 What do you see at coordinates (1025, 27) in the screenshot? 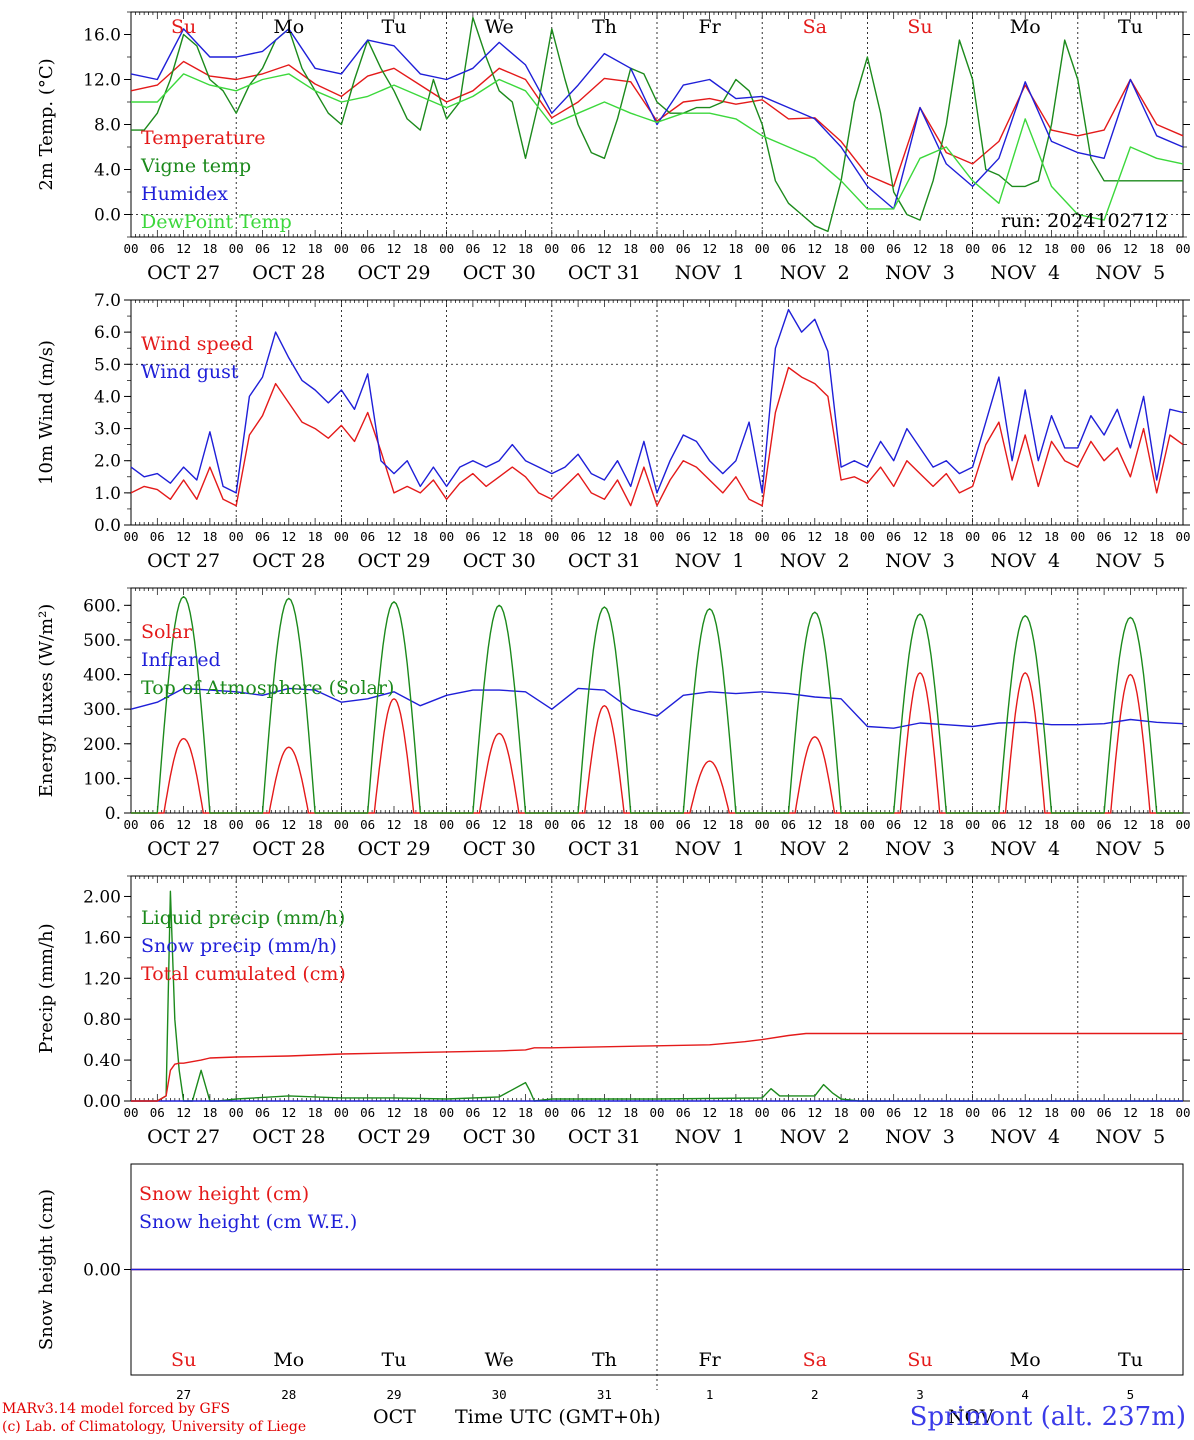
I see `weekday-label: Mo` at bounding box center [1025, 27].